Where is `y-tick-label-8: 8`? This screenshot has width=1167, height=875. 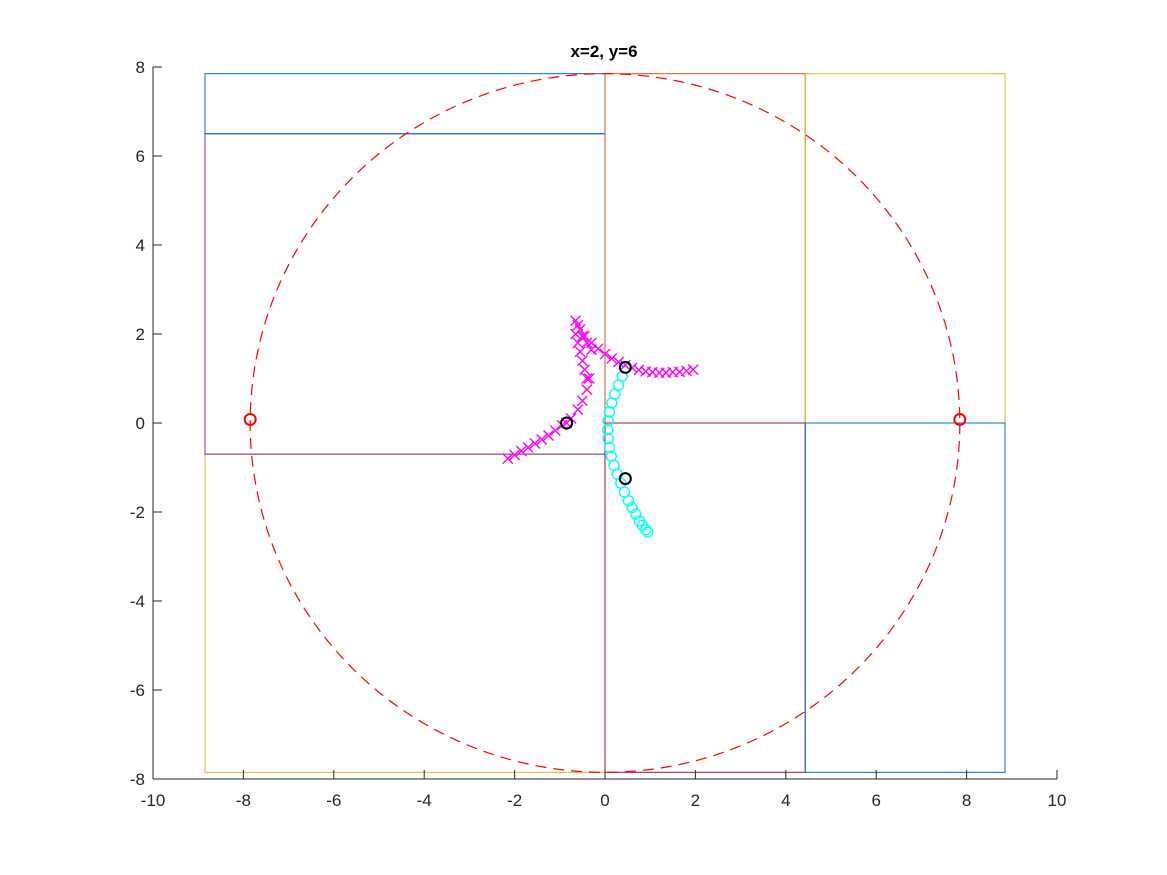
y-tick-label-8: 8 is located at coordinates (140, 67).